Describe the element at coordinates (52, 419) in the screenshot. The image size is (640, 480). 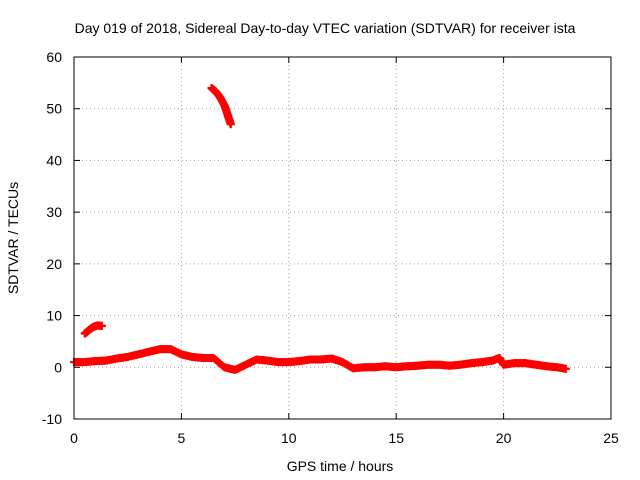
I see `y-tick-label: -10` at that location.